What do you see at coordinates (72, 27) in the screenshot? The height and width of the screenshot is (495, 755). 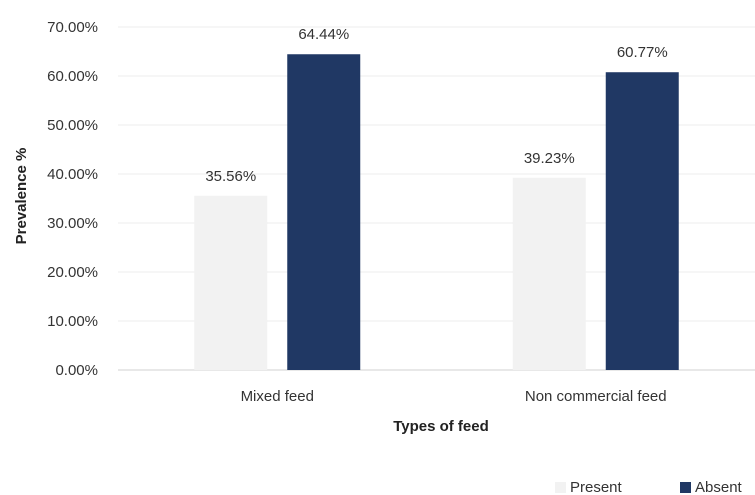 I see `y-tick-label: 70.00%` at bounding box center [72, 27].